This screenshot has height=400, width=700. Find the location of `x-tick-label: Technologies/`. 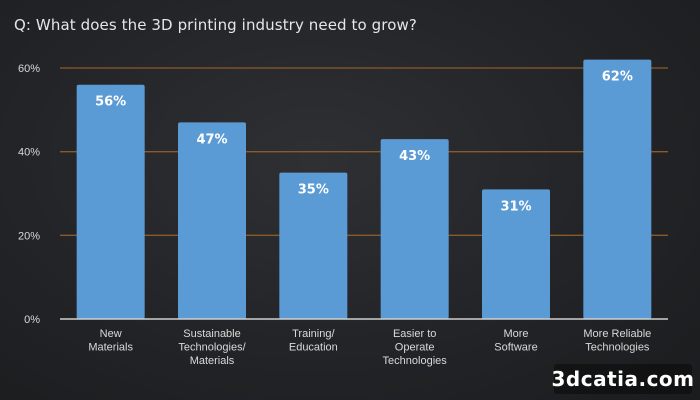

x-tick-label: Technologies/ is located at coordinates (212, 348).